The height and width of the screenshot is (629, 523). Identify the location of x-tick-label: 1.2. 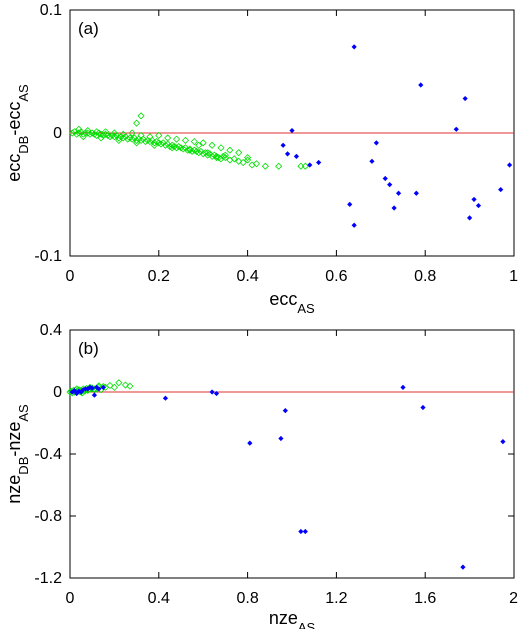
(336, 598).